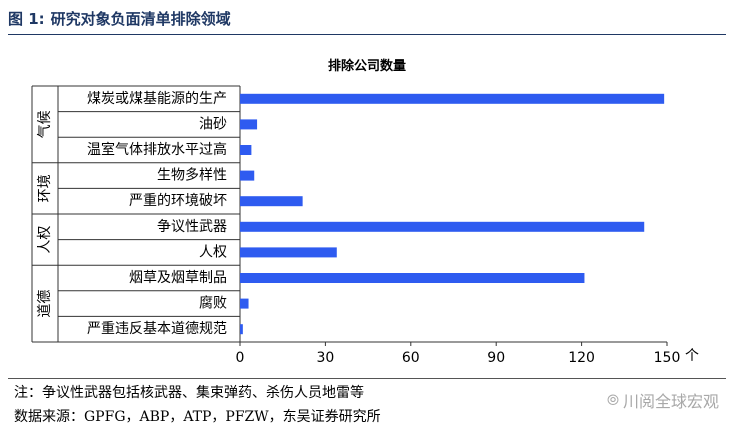 The image size is (735, 438). What do you see at coordinates (157, 98) in the screenshot?
I see `category-label: 煤炭或煤基能源的生产` at bounding box center [157, 98].